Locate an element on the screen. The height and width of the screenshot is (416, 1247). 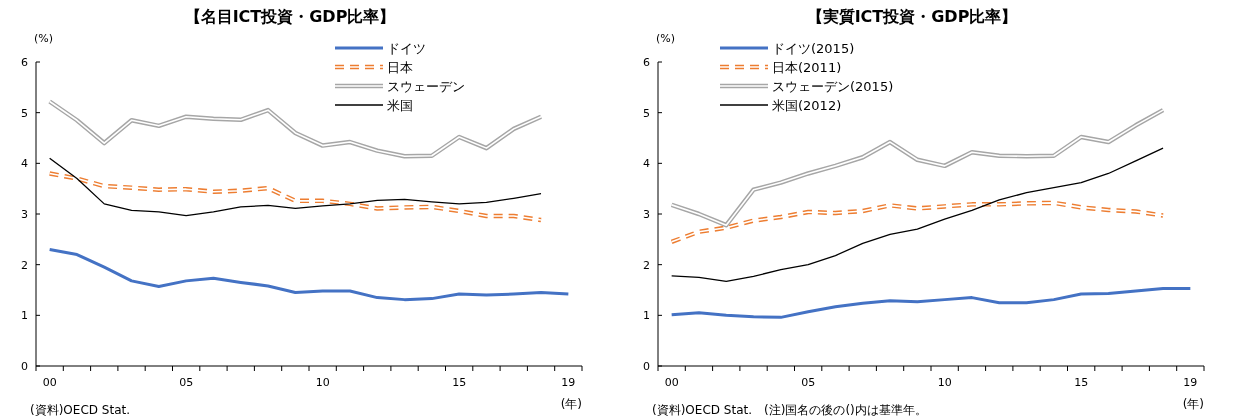
legend-label: 米国(2012) is located at coordinates (807, 105).